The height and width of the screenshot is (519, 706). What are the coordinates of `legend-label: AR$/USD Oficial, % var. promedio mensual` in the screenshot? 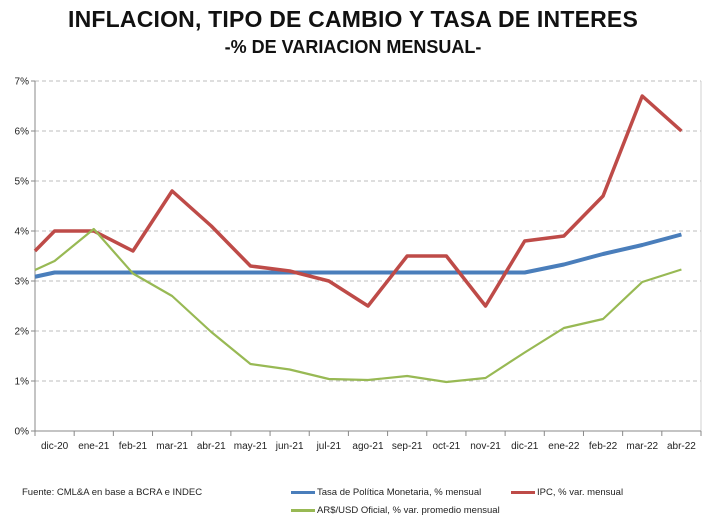 It's located at (408, 510).